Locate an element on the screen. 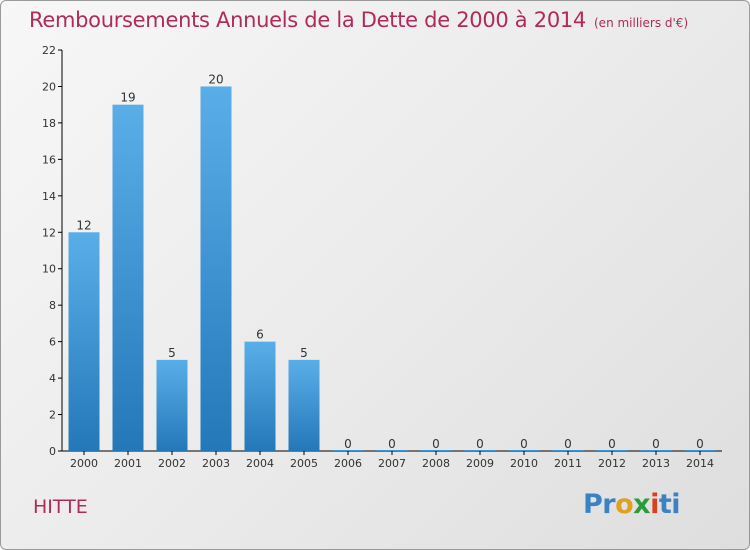  y-tick-label: 22 is located at coordinates (49, 50).